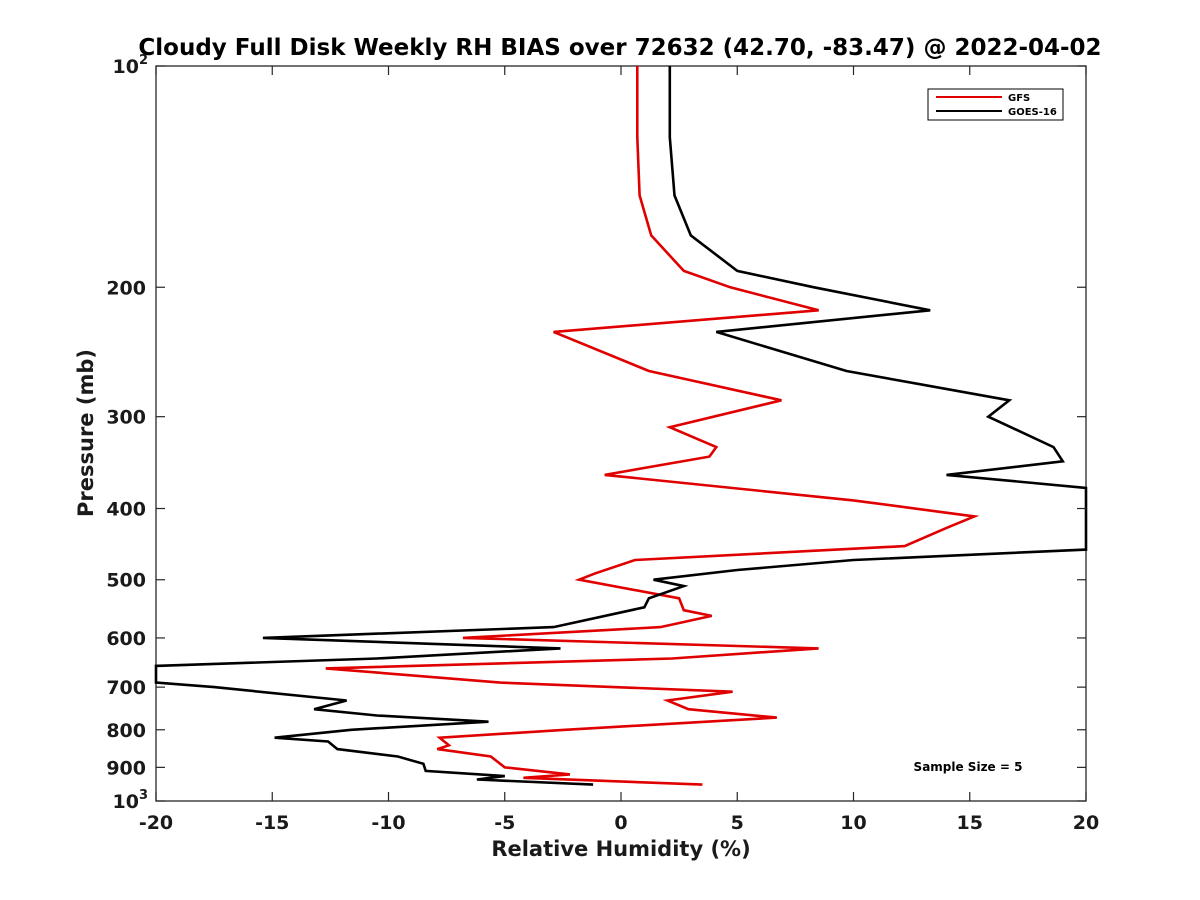 The width and height of the screenshot is (1200, 900). What do you see at coordinates (126, 418) in the screenshot?
I see `y-tick-label: 300` at bounding box center [126, 418].